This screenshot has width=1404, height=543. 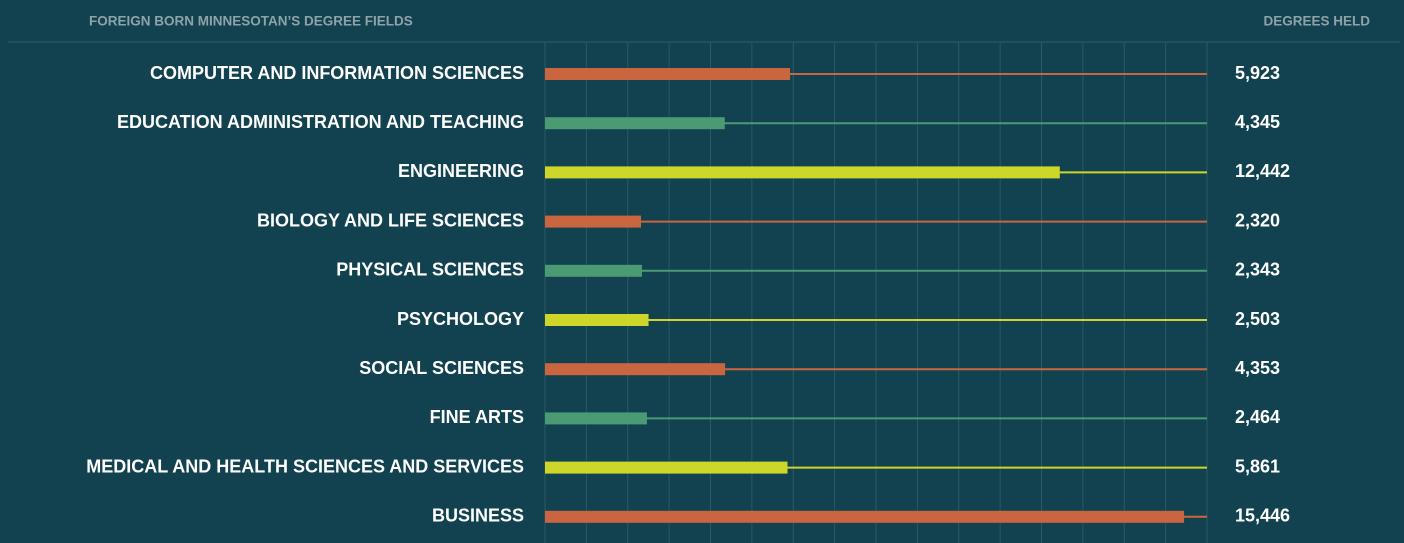 I want to click on category-label: PHYSICAL SCIENCES, so click(x=430, y=270).